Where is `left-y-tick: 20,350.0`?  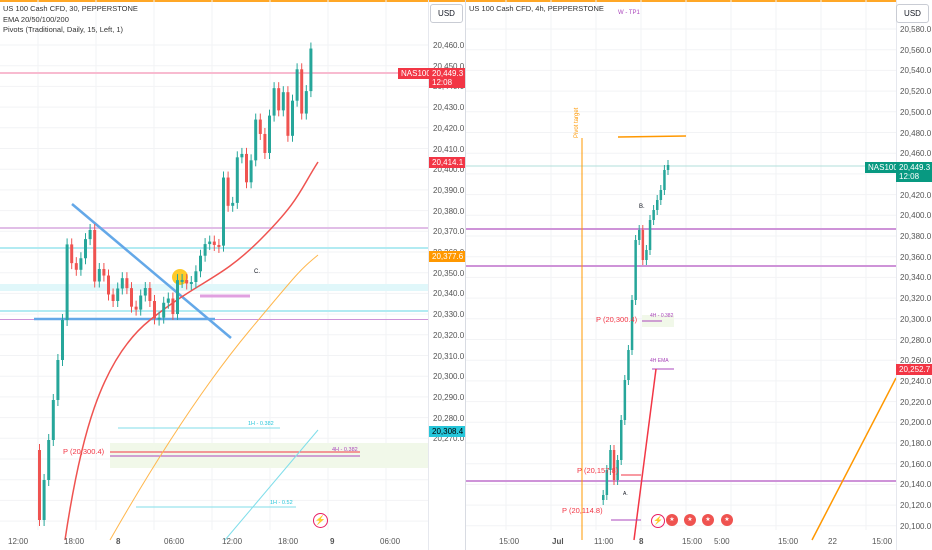
left-y-tick: 20,350.0 is located at coordinates (449, 273).